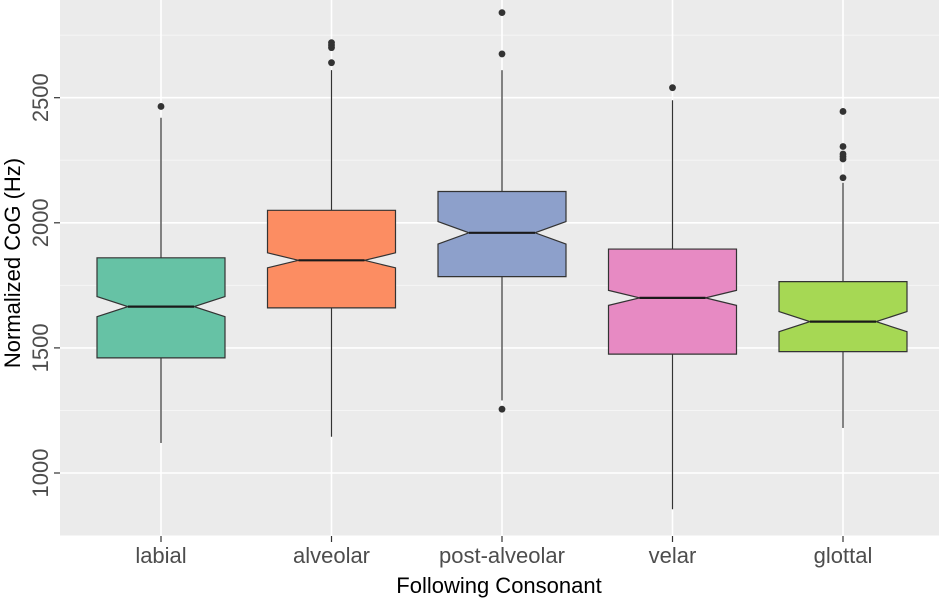 The image size is (939, 600). I want to click on x-tick-label: alveolar, so click(331, 555).